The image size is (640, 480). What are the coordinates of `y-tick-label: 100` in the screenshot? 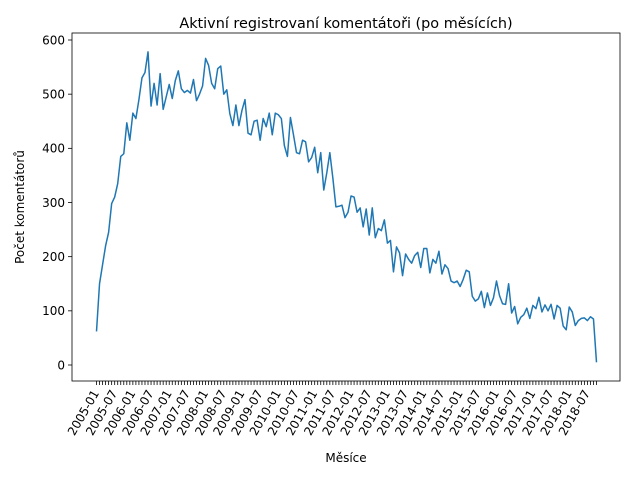 It's located at (53, 311).